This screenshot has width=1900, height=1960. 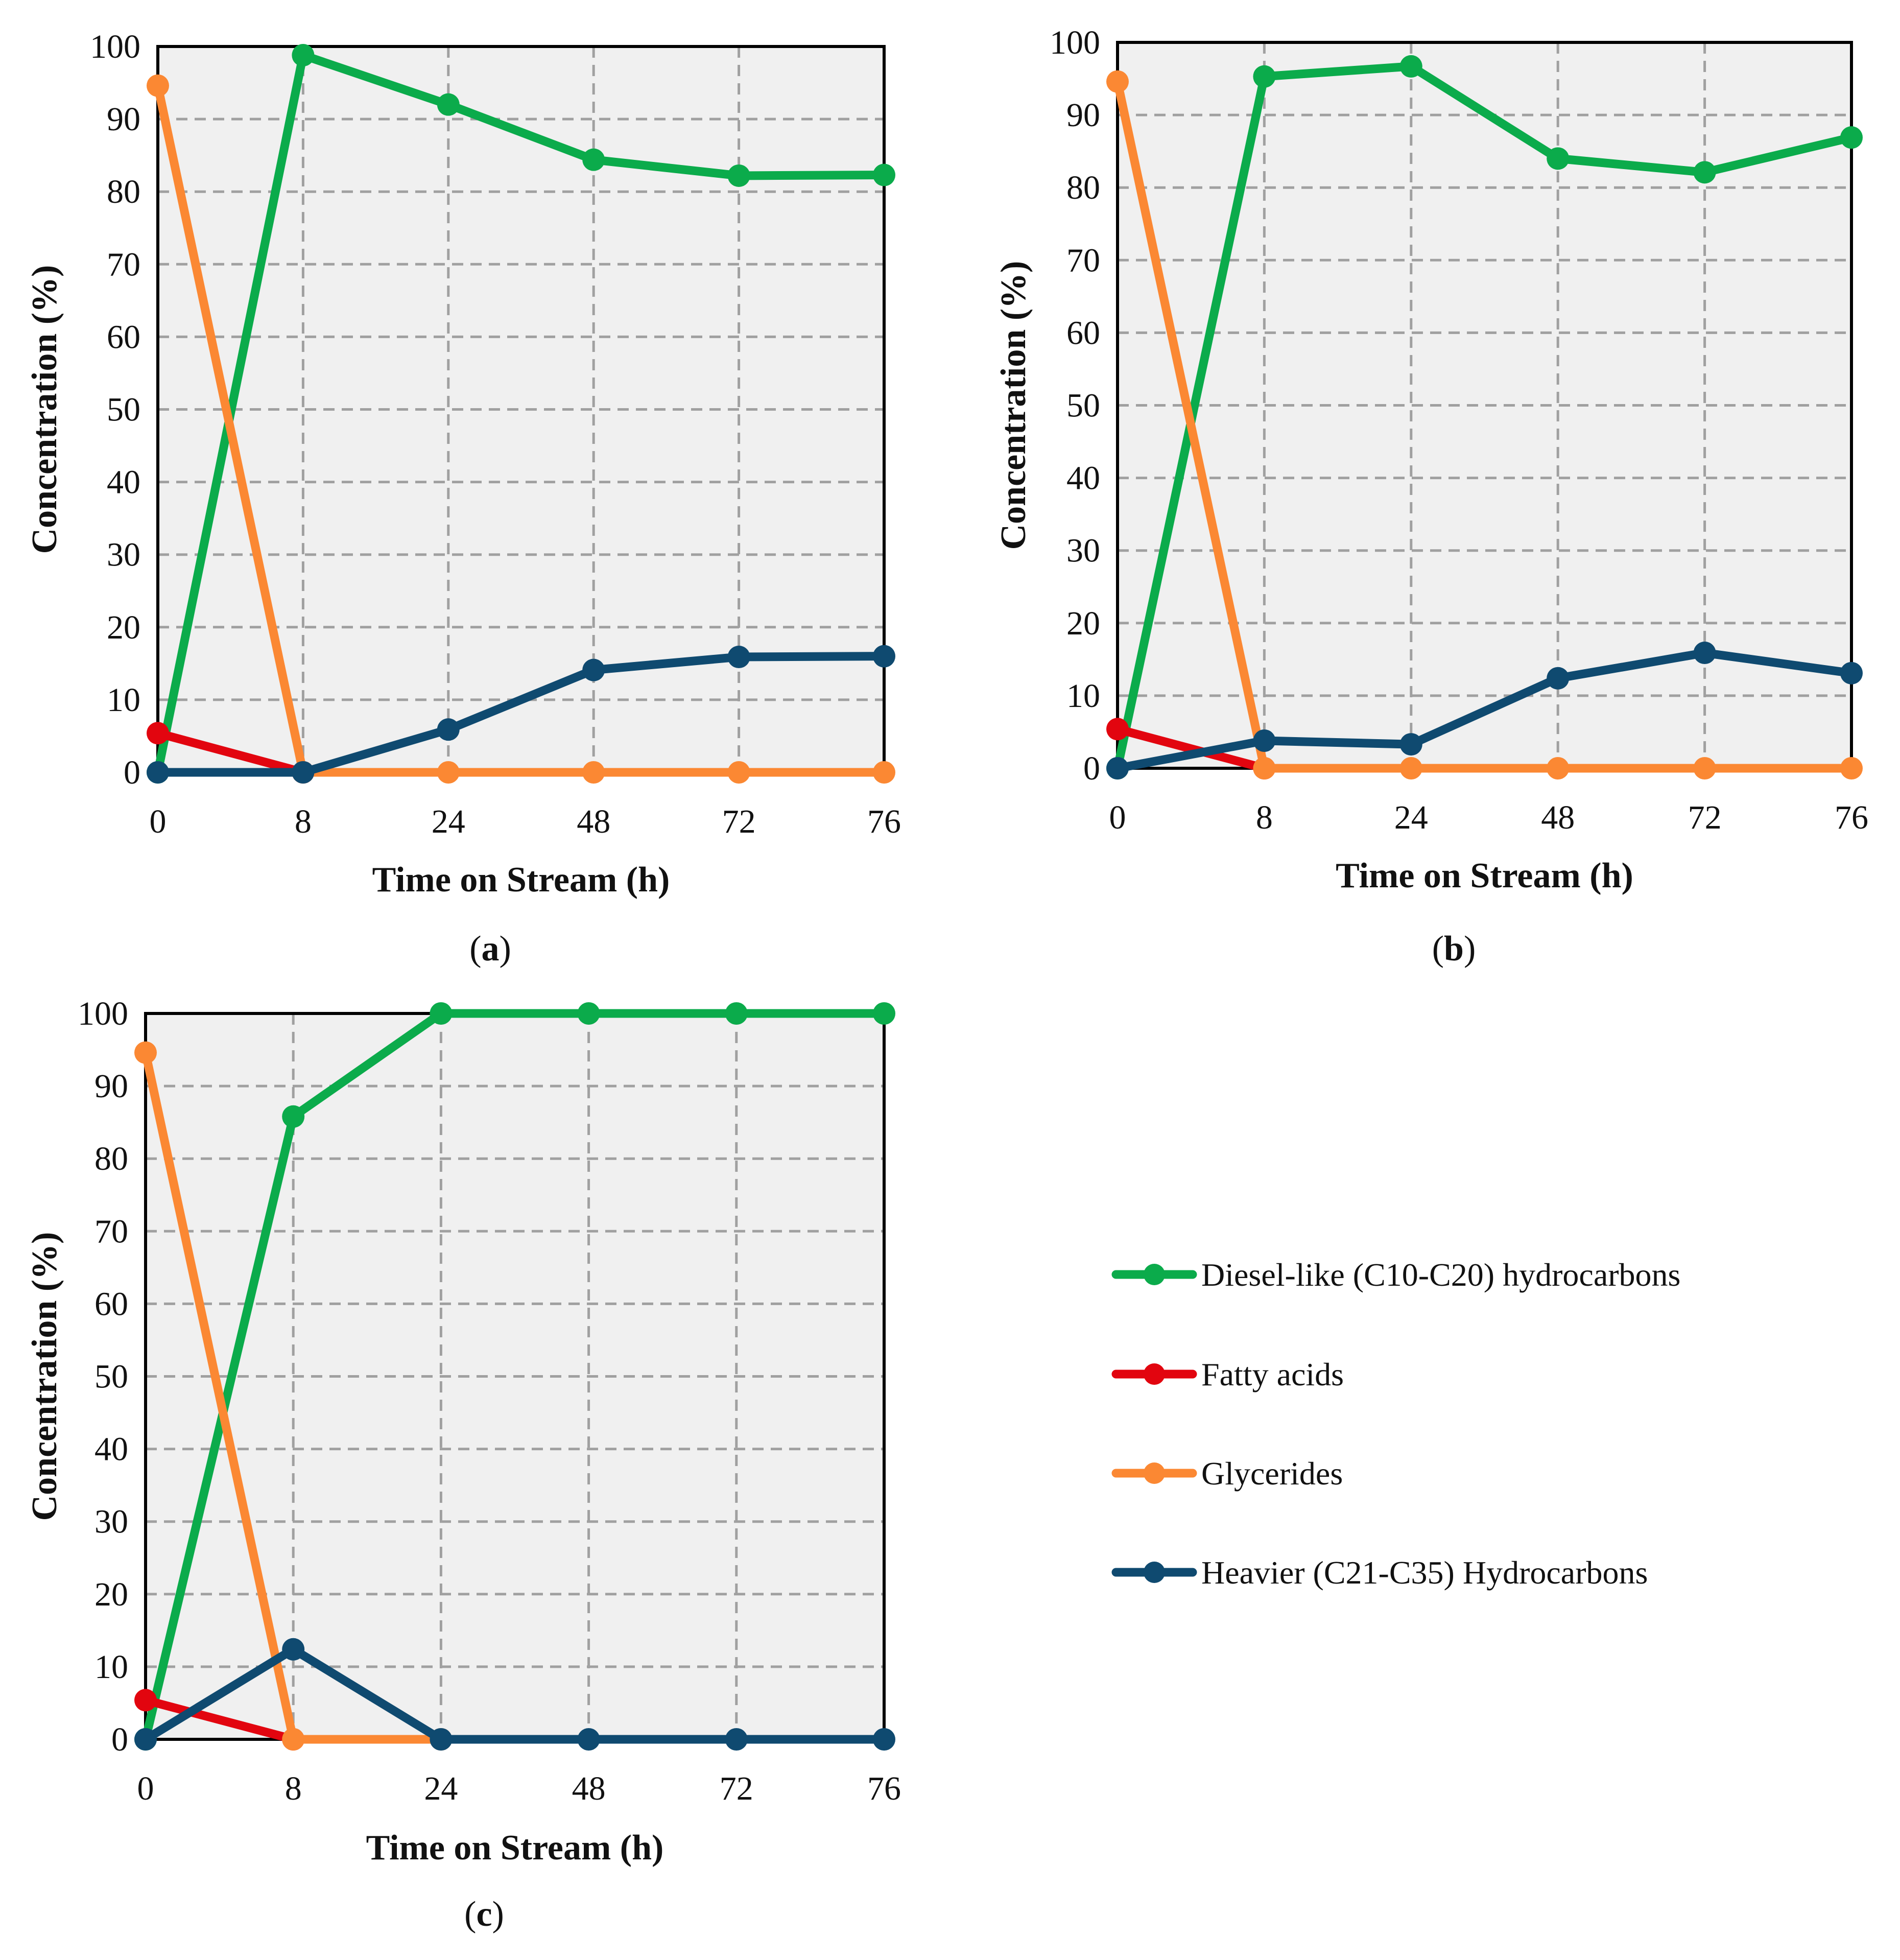 What do you see at coordinates (1083, 624) in the screenshot?
I see `y-tick-label: 20` at bounding box center [1083, 624].